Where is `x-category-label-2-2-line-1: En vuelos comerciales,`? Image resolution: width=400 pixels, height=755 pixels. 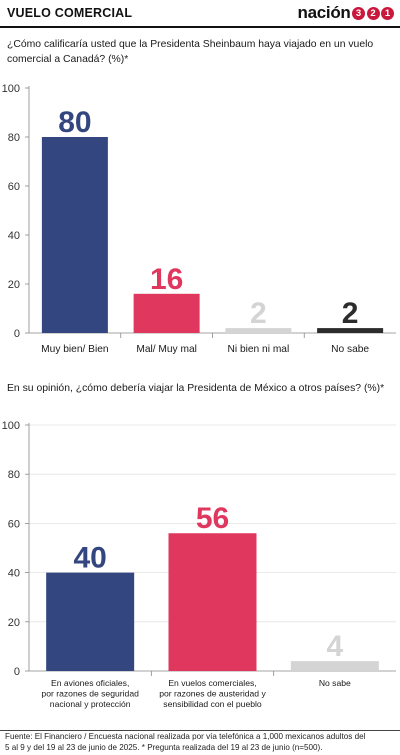
x-category-label-2-2-line-1: En vuelos comerciales, is located at coordinates (212, 683).